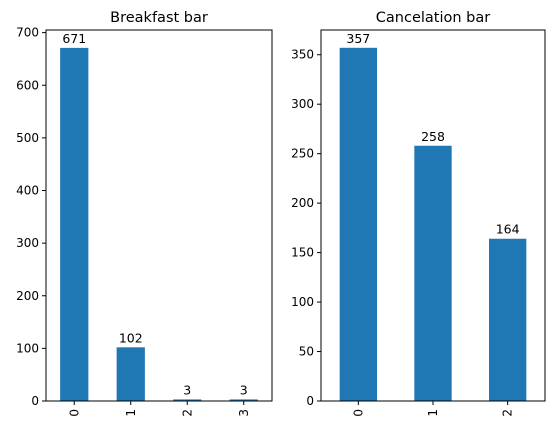 The height and width of the screenshot is (430, 552). I want to click on y-tick-label: 400, so click(27, 191).